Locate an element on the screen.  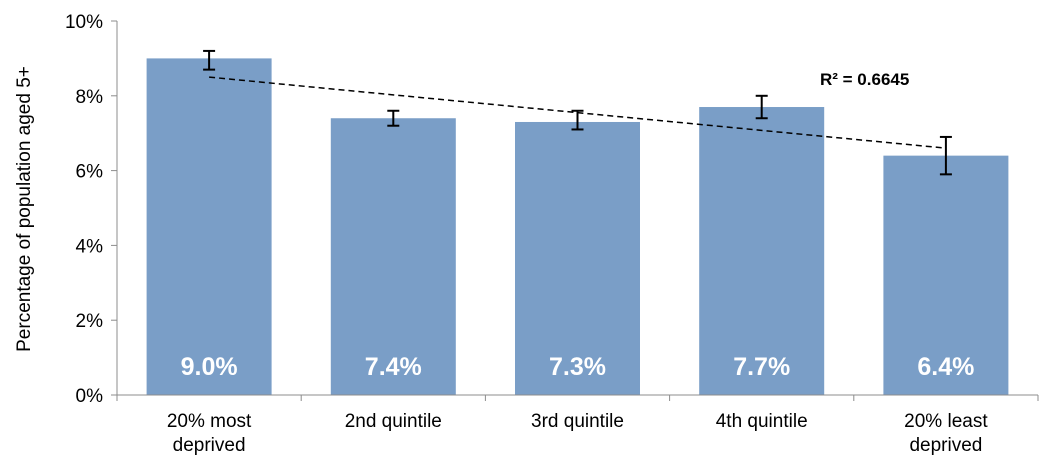
data-label: 9.0% is located at coordinates (209, 367).